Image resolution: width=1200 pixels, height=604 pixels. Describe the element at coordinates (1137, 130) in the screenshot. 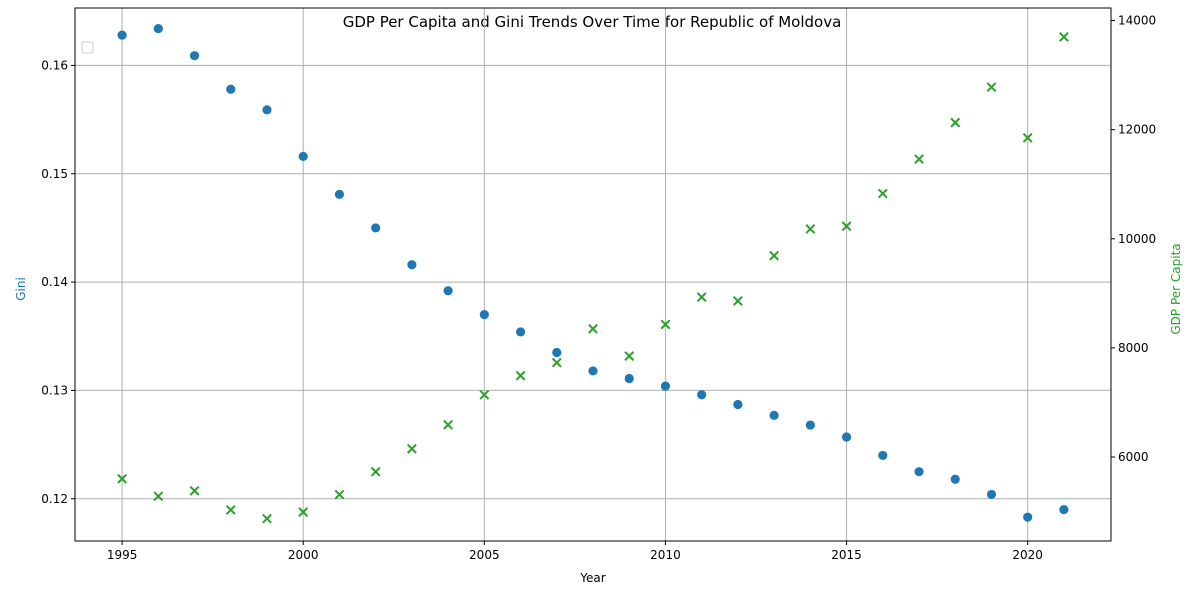

I see `y-right-tick-label: 12000` at that location.